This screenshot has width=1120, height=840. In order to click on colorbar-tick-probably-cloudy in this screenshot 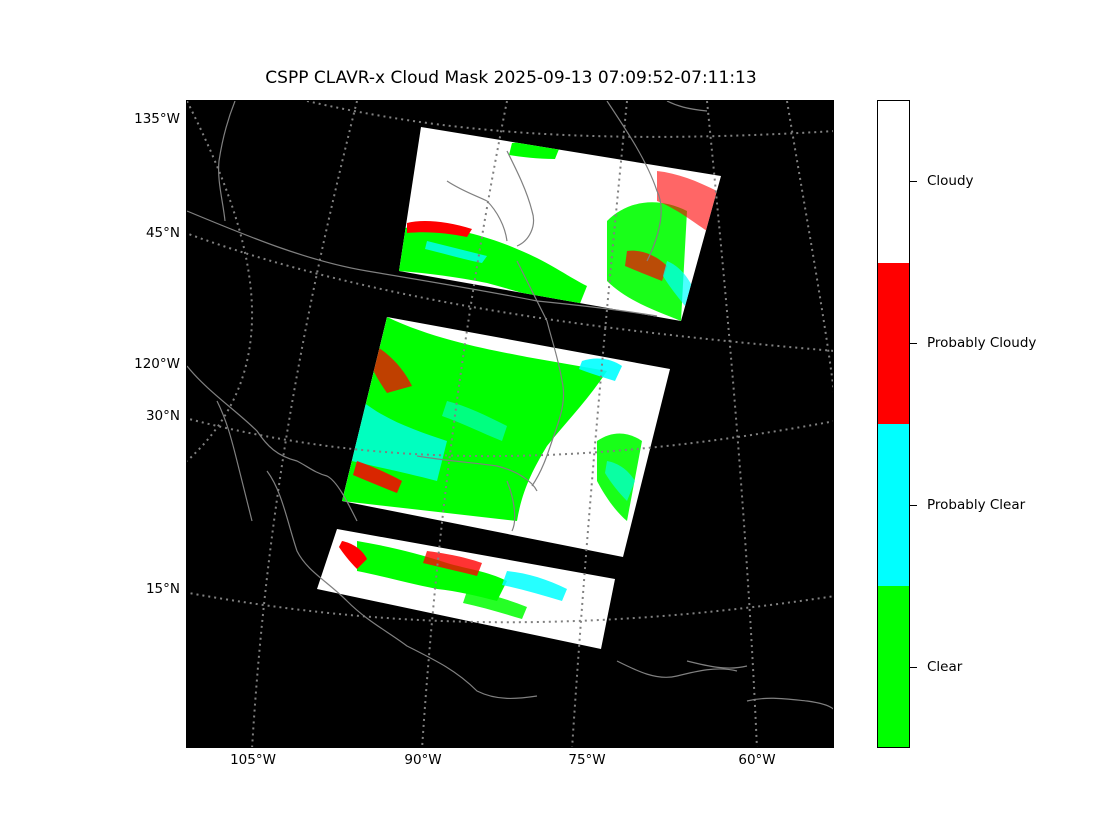, I will do `click(913, 343)`.